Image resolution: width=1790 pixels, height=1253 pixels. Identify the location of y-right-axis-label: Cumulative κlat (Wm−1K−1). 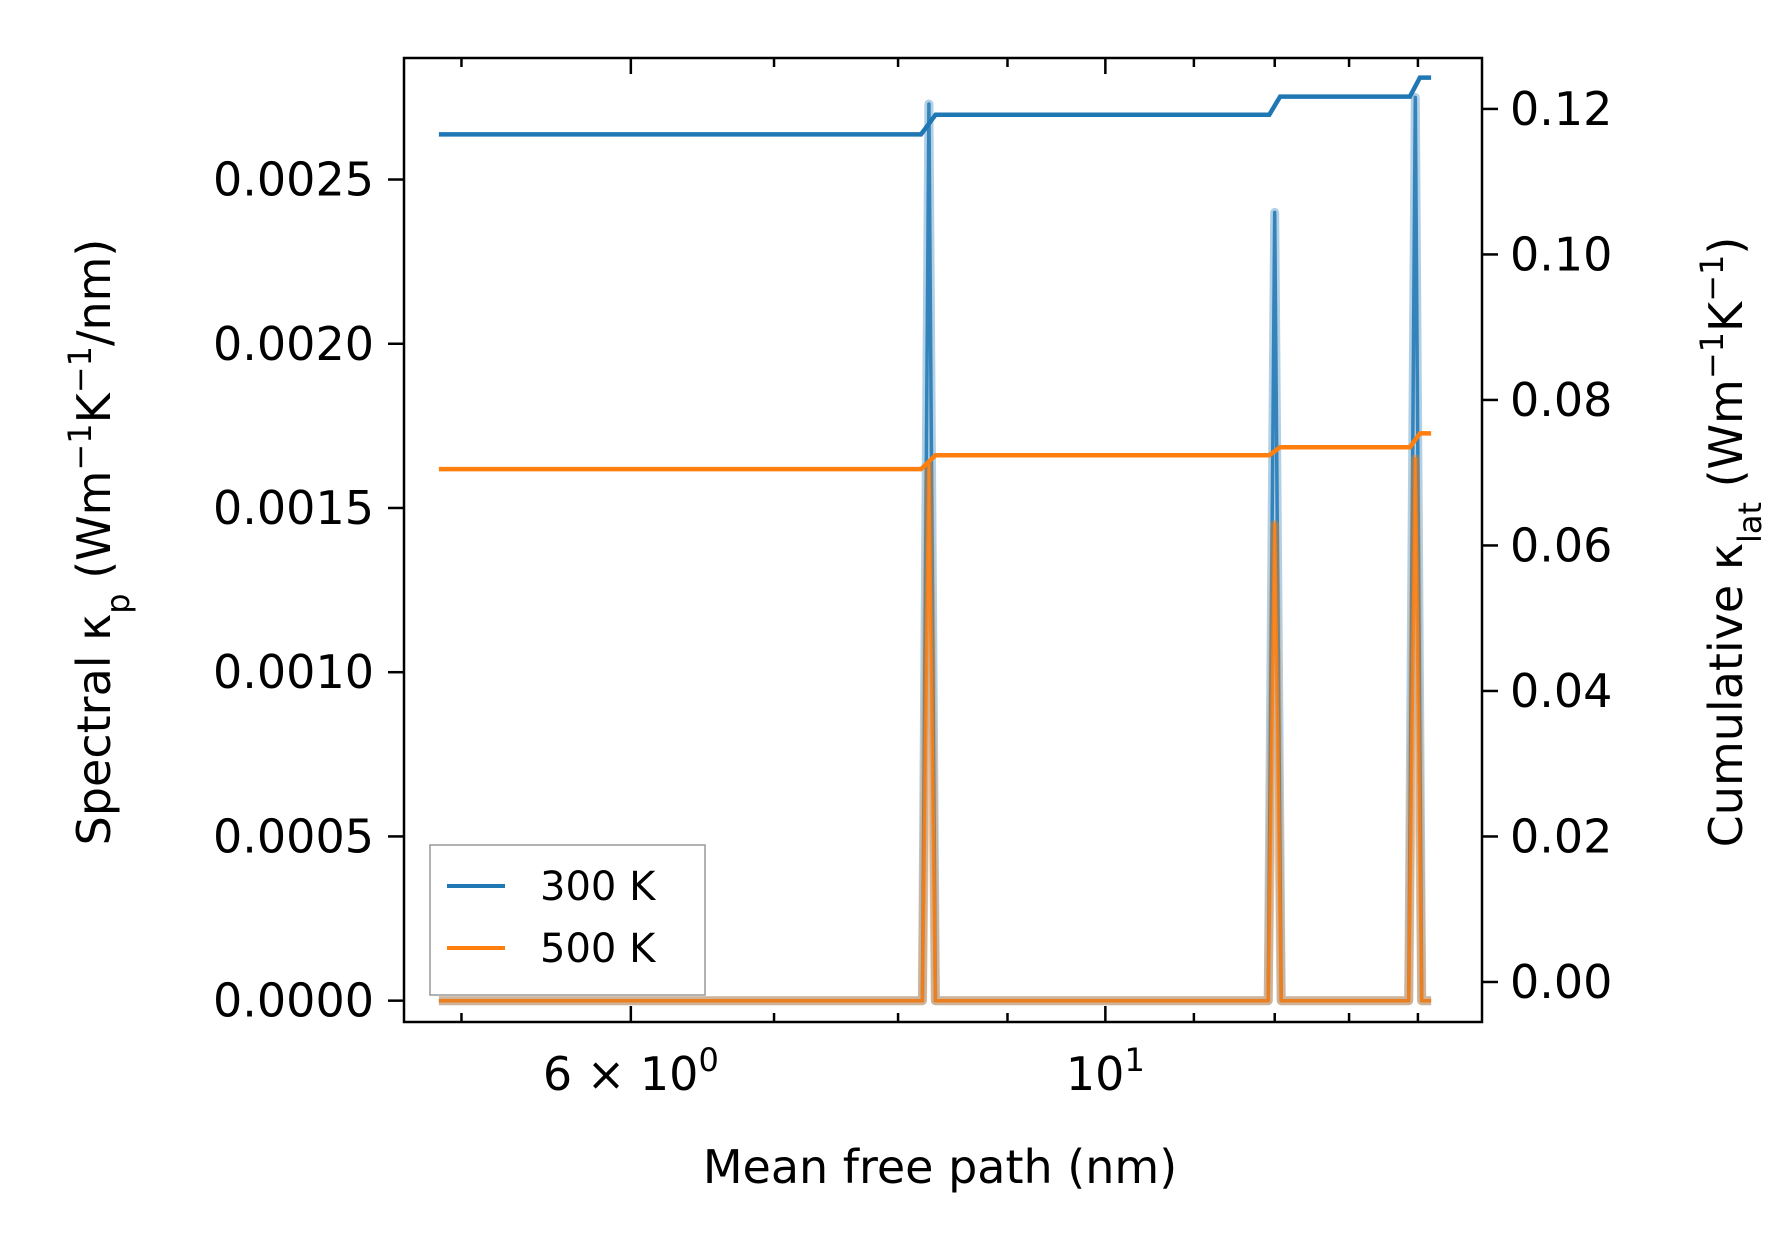
(1731, 542).